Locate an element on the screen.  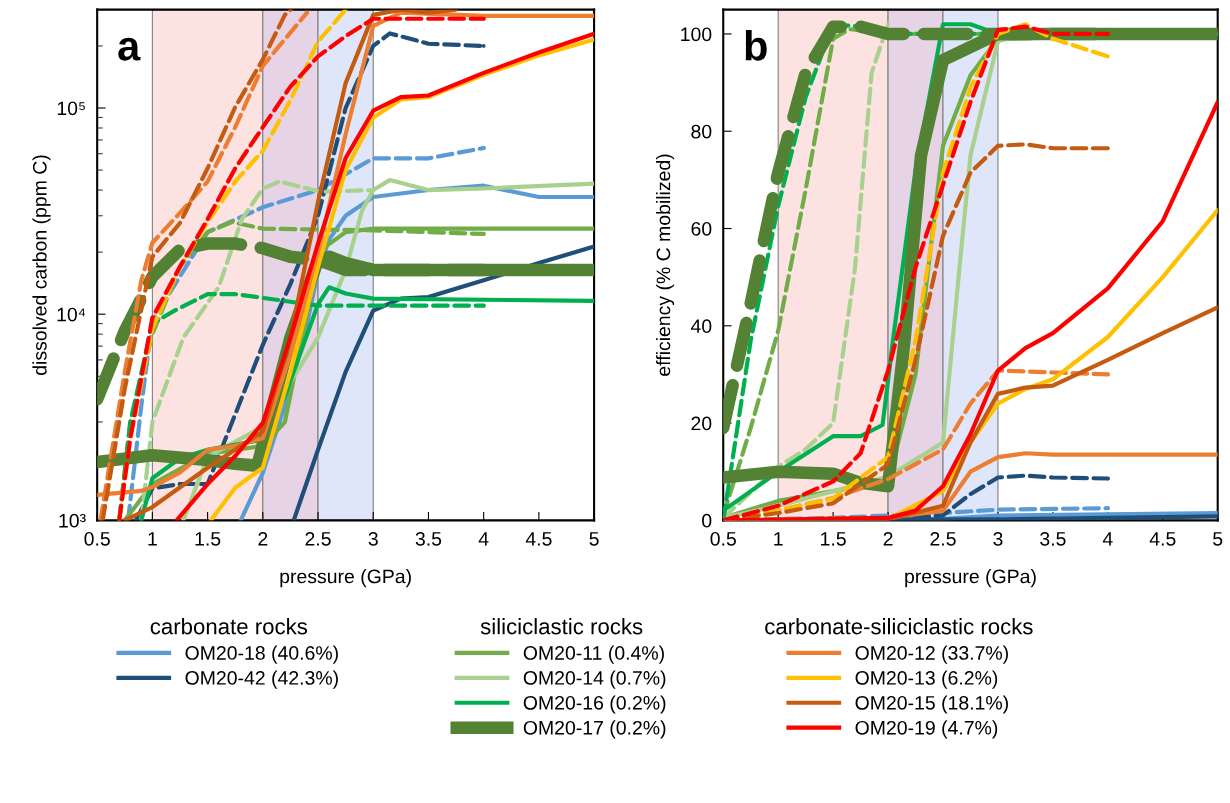
annotation: b is located at coordinates (756, 45).